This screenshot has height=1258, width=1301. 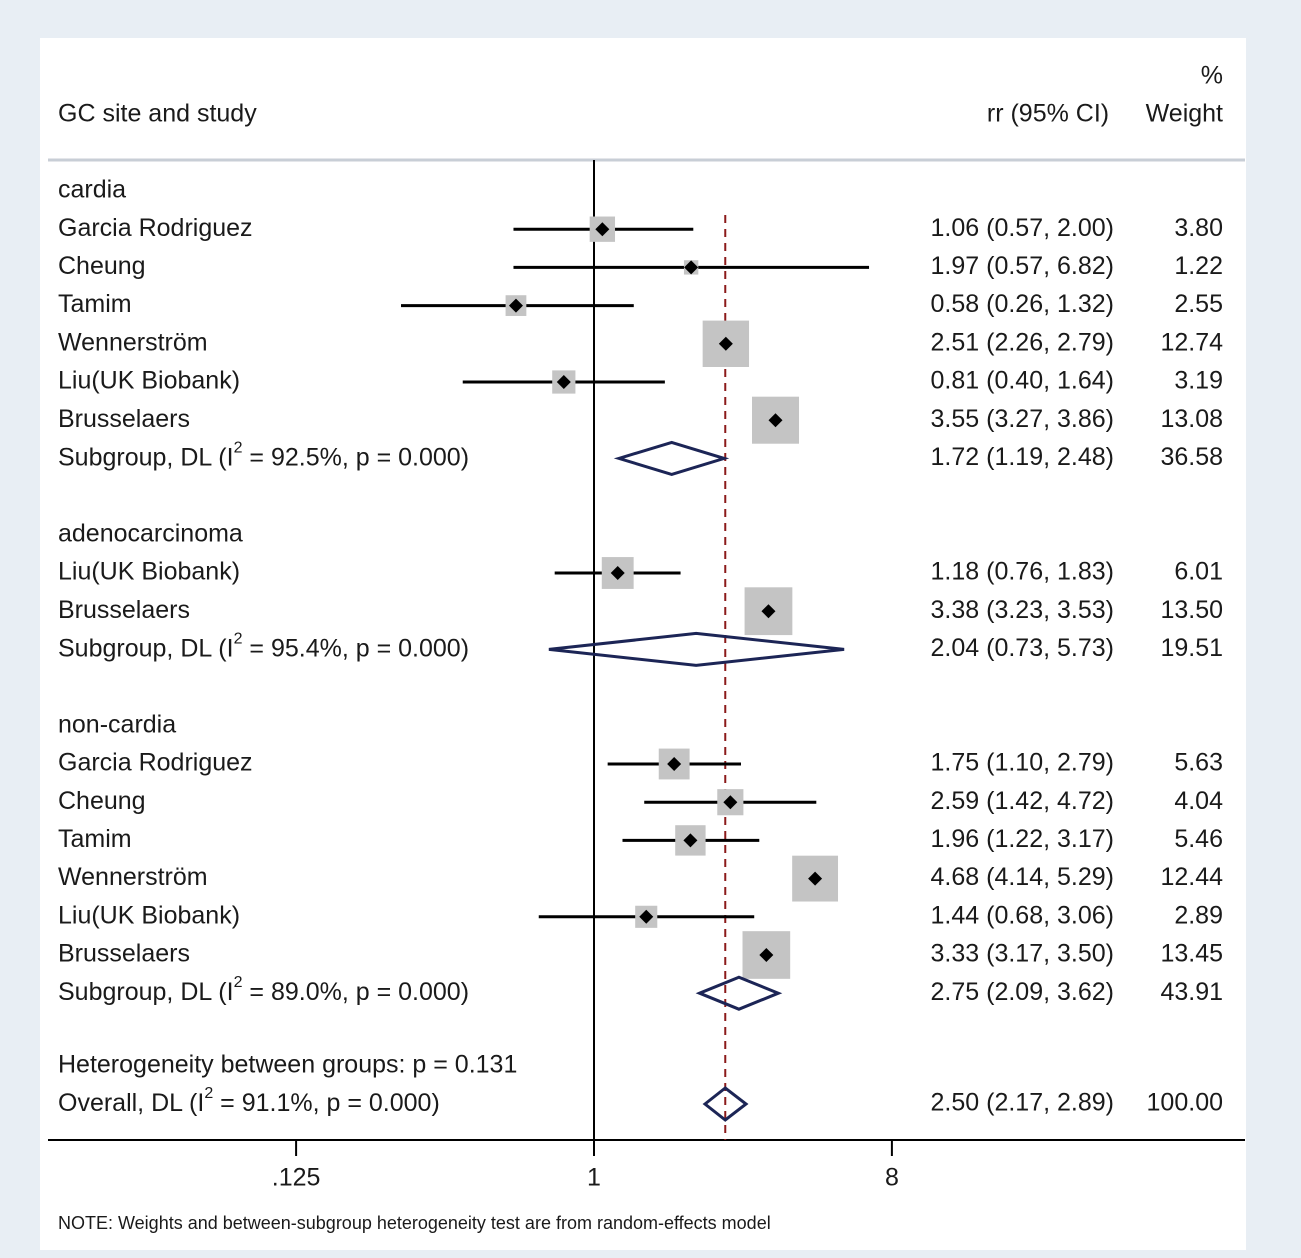 What do you see at coordinates (1022, 228) in the screenshot?
I see `ci-text: 1.06 (0.57, 2.00)` at bounding box center [1022, 228].